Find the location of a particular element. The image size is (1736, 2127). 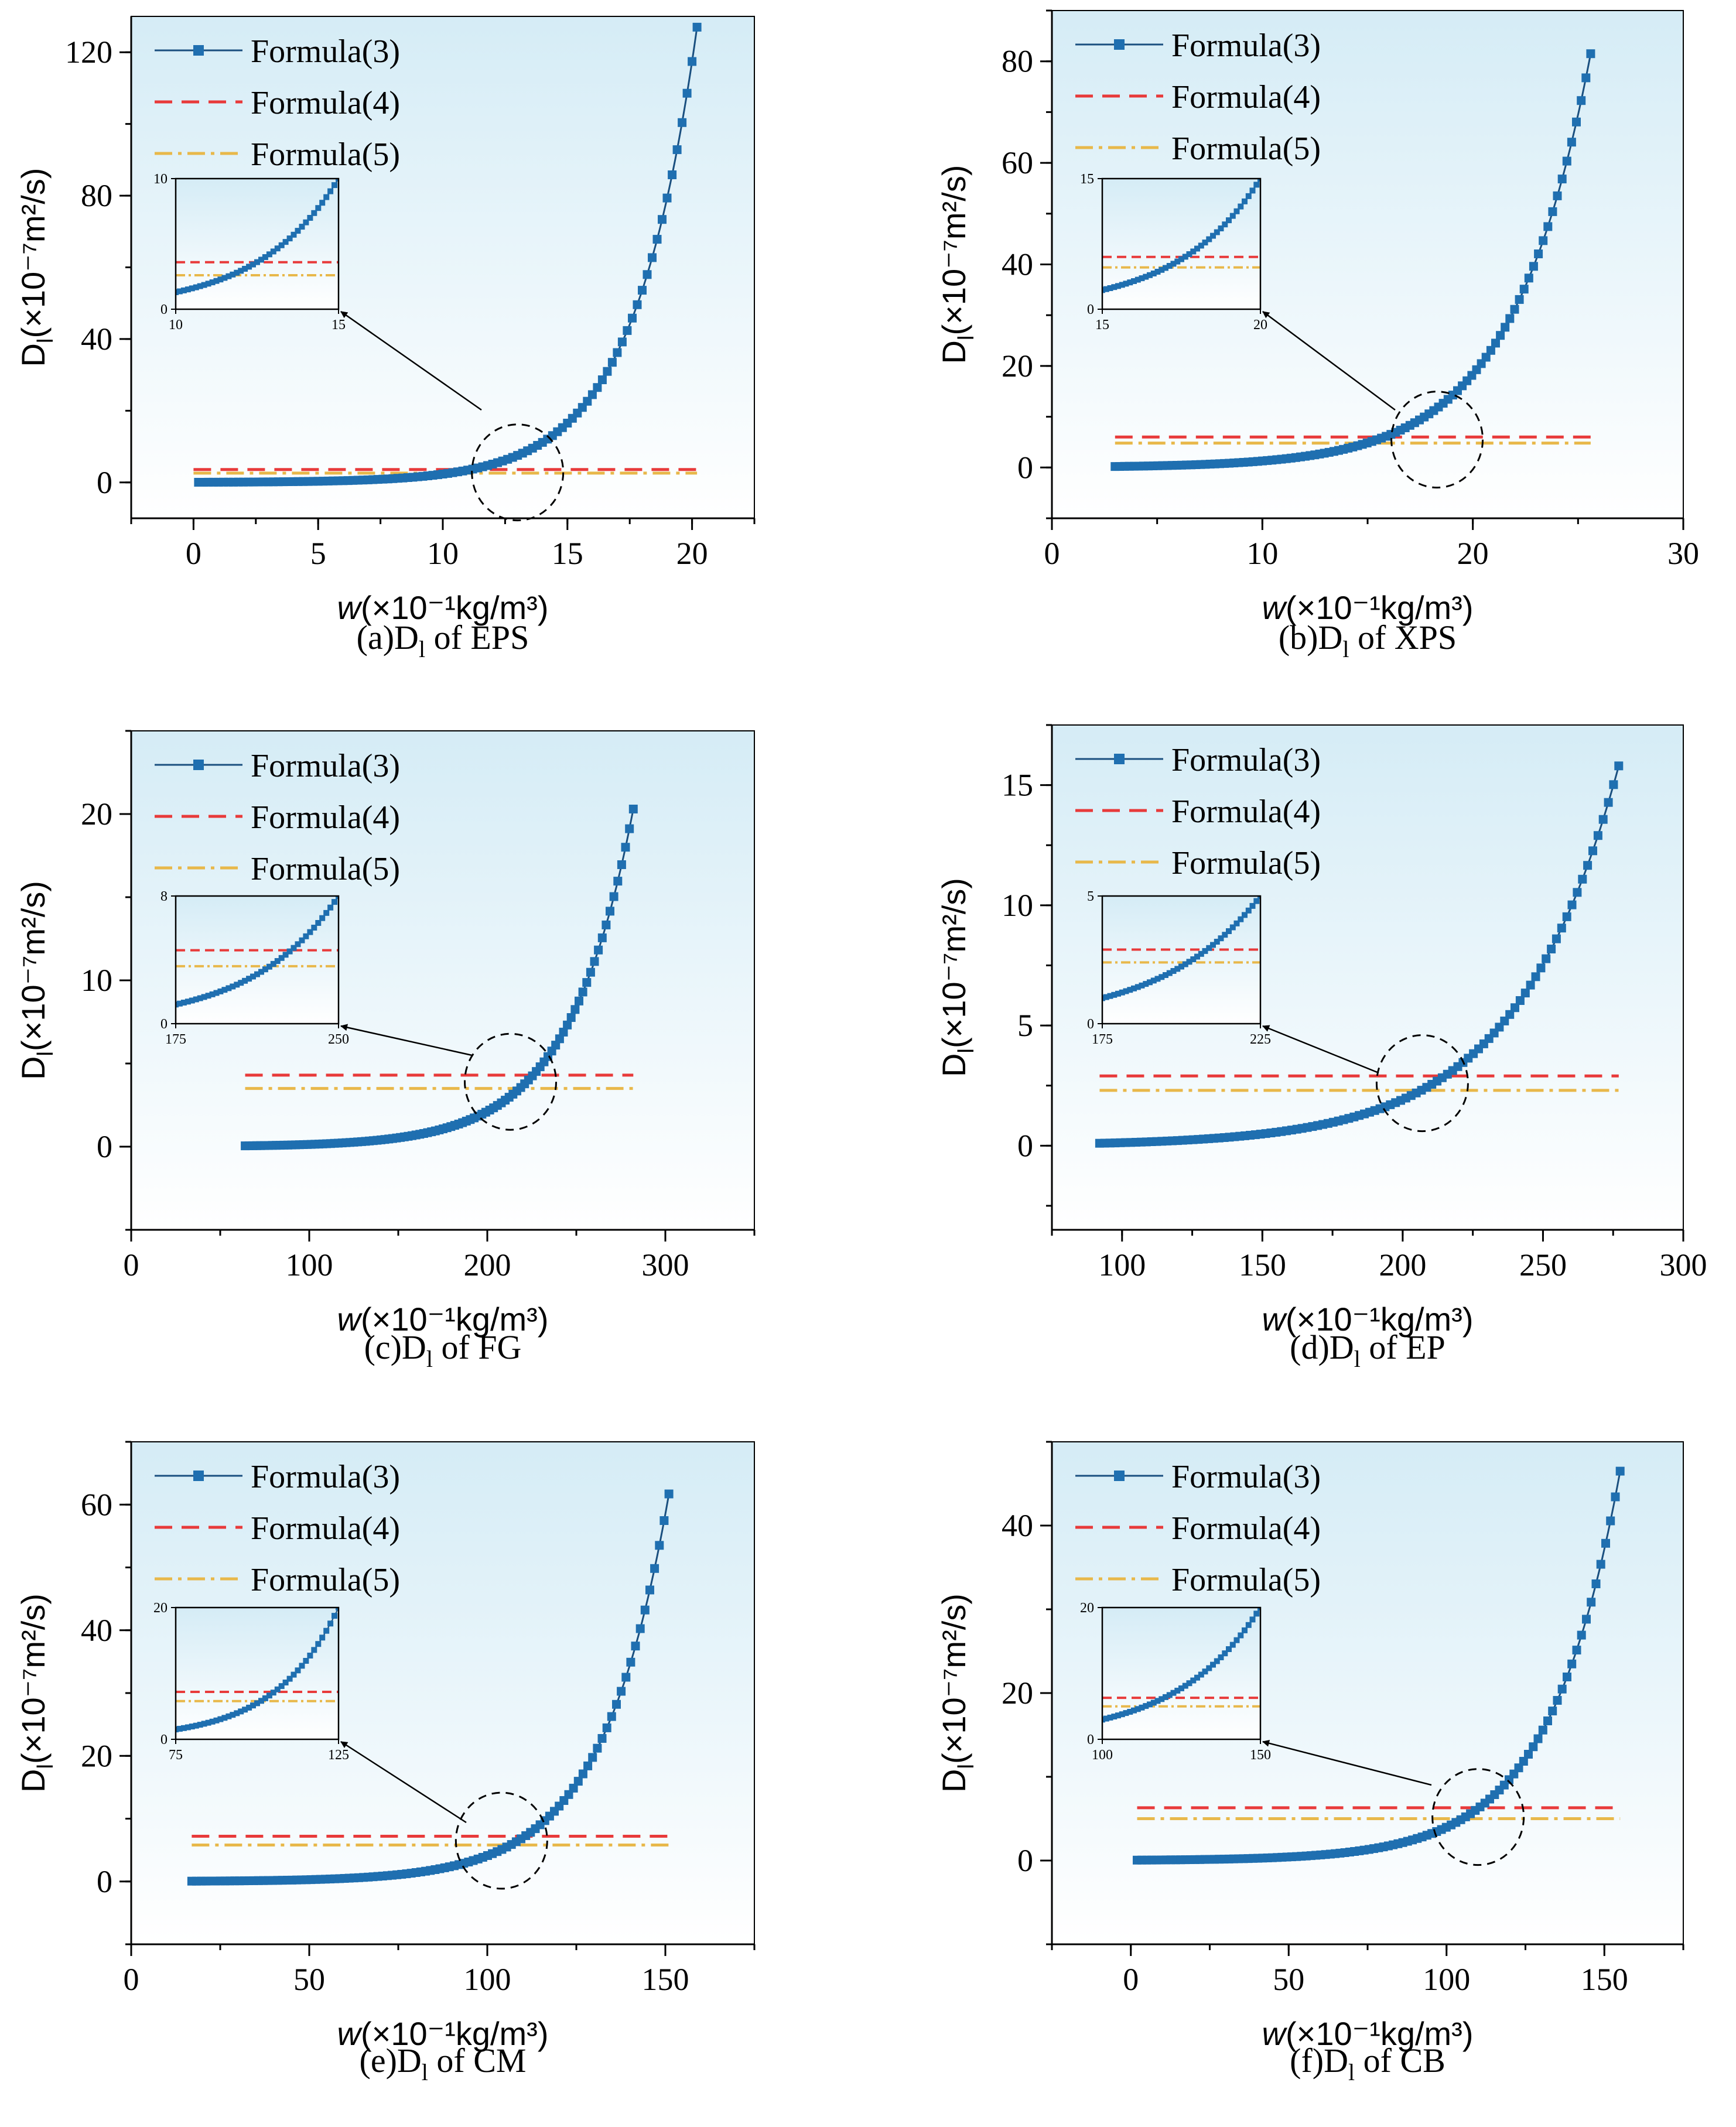

x-tick-label: 50 is located at coordinates (309, 1979).